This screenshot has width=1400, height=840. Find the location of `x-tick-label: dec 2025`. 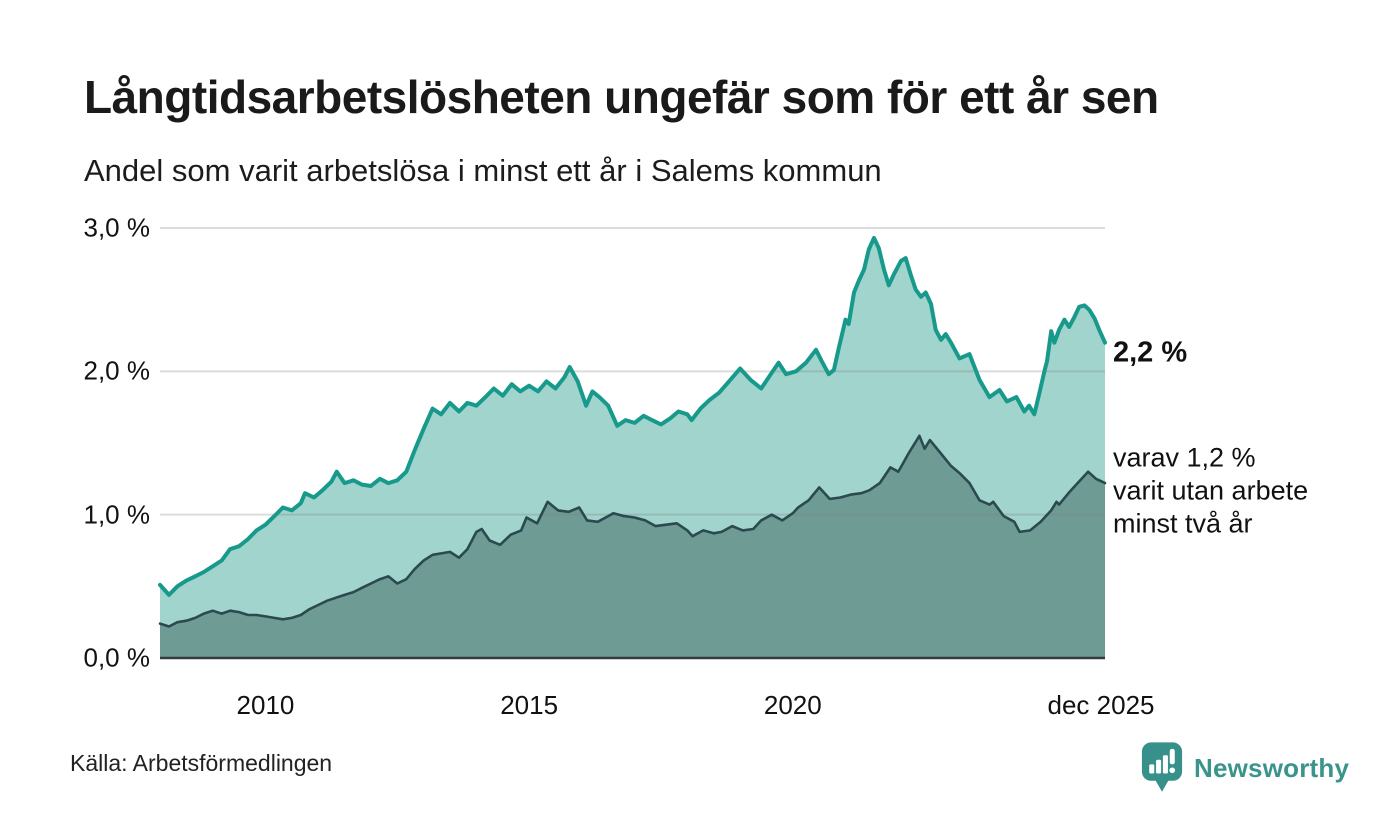

x-tick-label: dec 2025 is located at coordinates (1101, 705).